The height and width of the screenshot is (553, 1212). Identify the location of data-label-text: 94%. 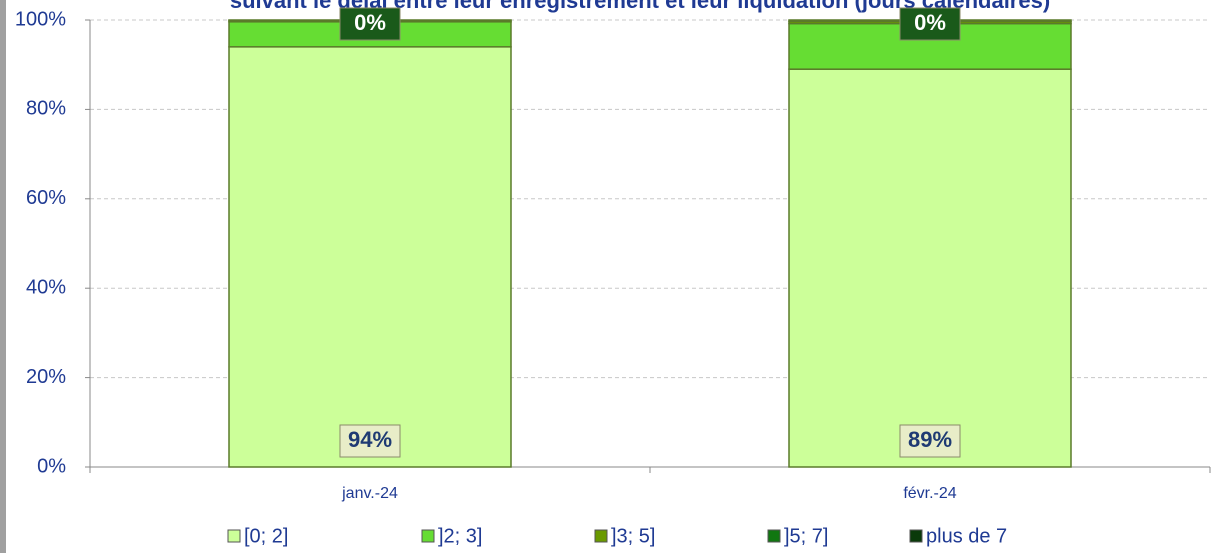
(370, 439).